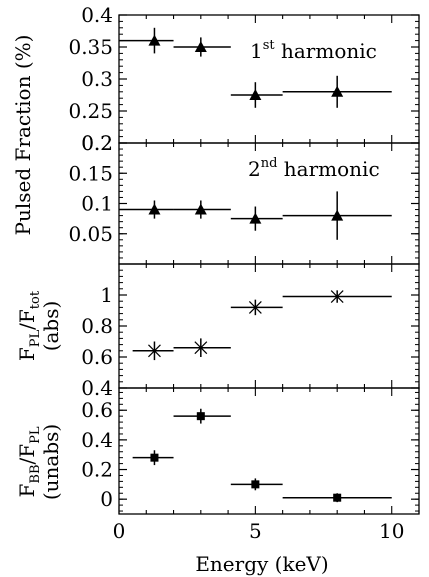 The image size is (429, 577). What do you see at coordinates (106, 499) in the screenshot?
I see `y-tick-label: 0` at bounding box center [106, 499].